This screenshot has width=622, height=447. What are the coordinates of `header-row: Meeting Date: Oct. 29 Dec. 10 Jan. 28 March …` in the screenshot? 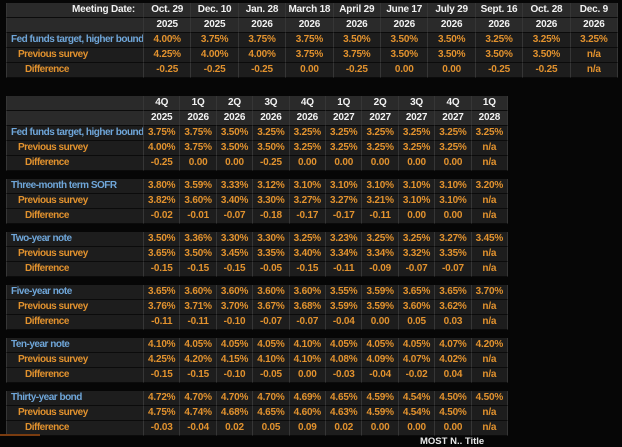 It's located at (312, 10).